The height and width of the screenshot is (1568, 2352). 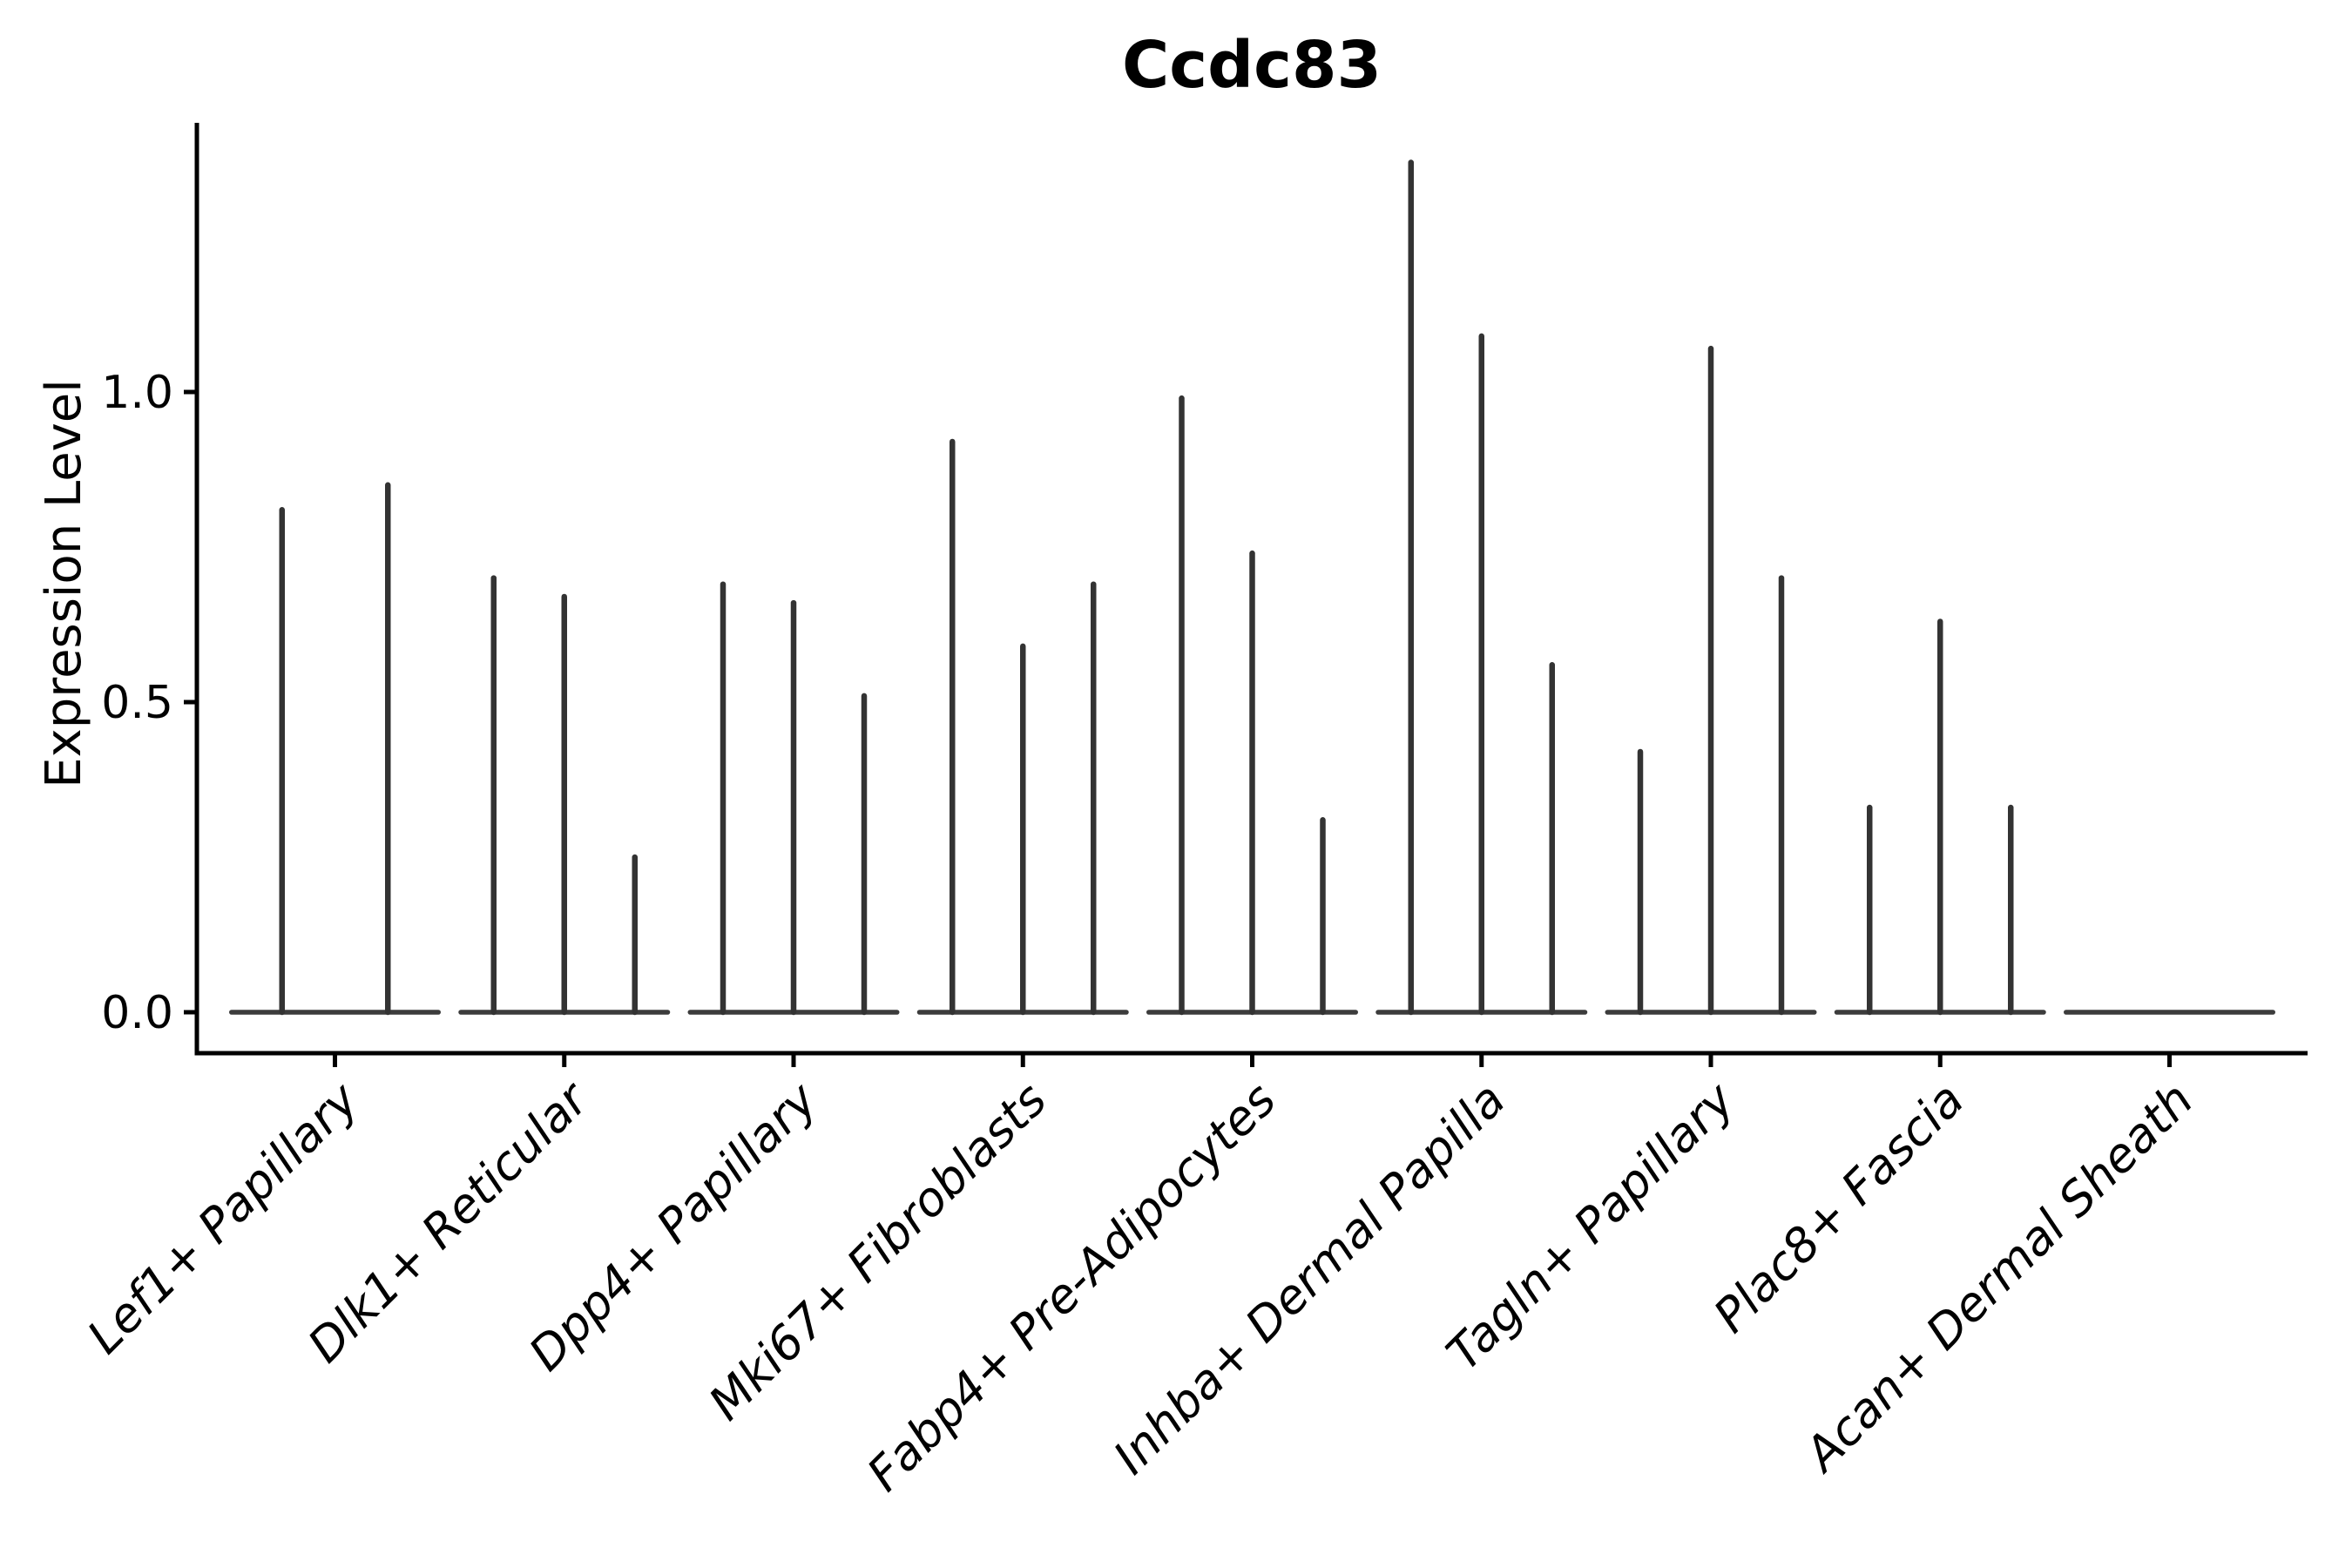 What do you see at coordinates (137, 393) in the screenshot?
I see `y-tick-label: 1.0` at bounding box center [137, 393].